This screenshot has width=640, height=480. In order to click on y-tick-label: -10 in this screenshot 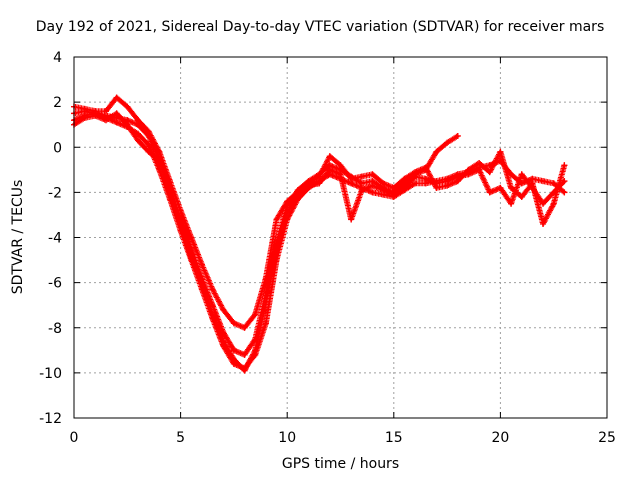, I will do `click(50, 374)`.